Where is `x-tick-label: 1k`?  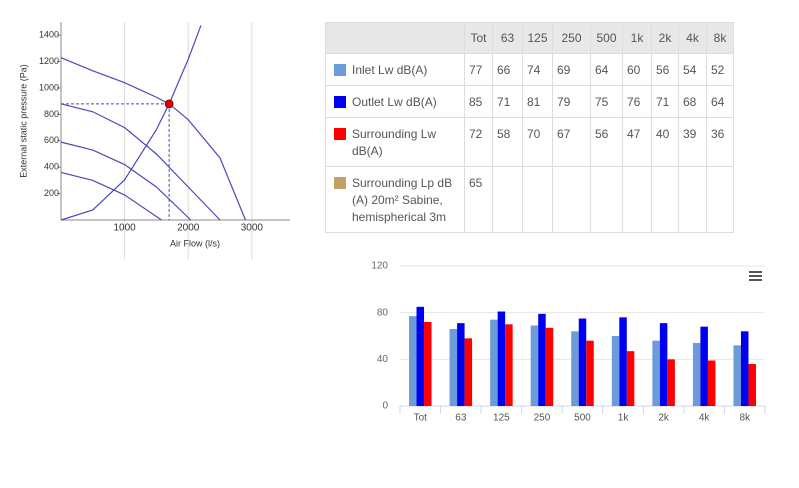 x-tick-label: 1k is located at coordinates (624, 418).